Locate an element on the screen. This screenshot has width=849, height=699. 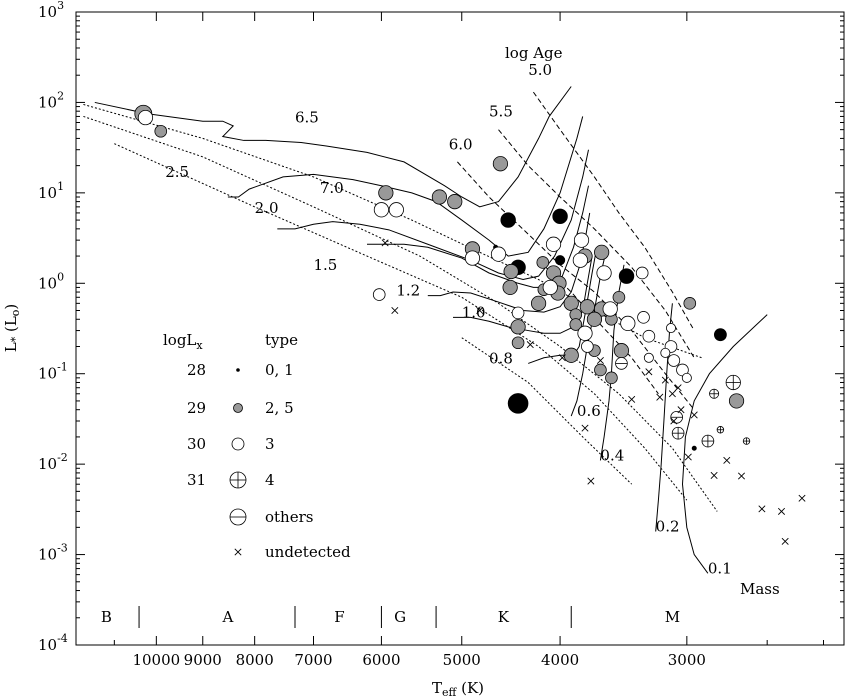
legend-type-label: 0, 1 is located at coordinates (279, 370).